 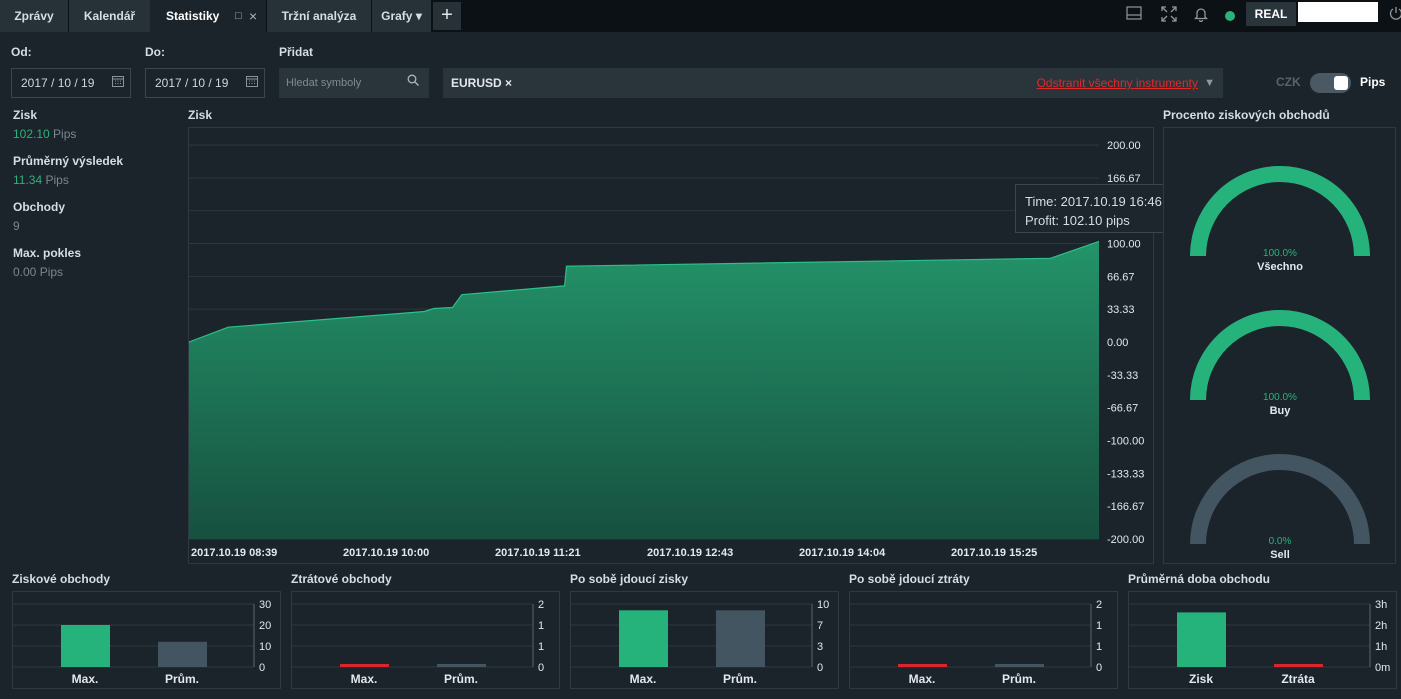 What do you see at coordinates (1134, 16) in the screenshot?
I see `layout-icon` at bounding box center [1134, 16].